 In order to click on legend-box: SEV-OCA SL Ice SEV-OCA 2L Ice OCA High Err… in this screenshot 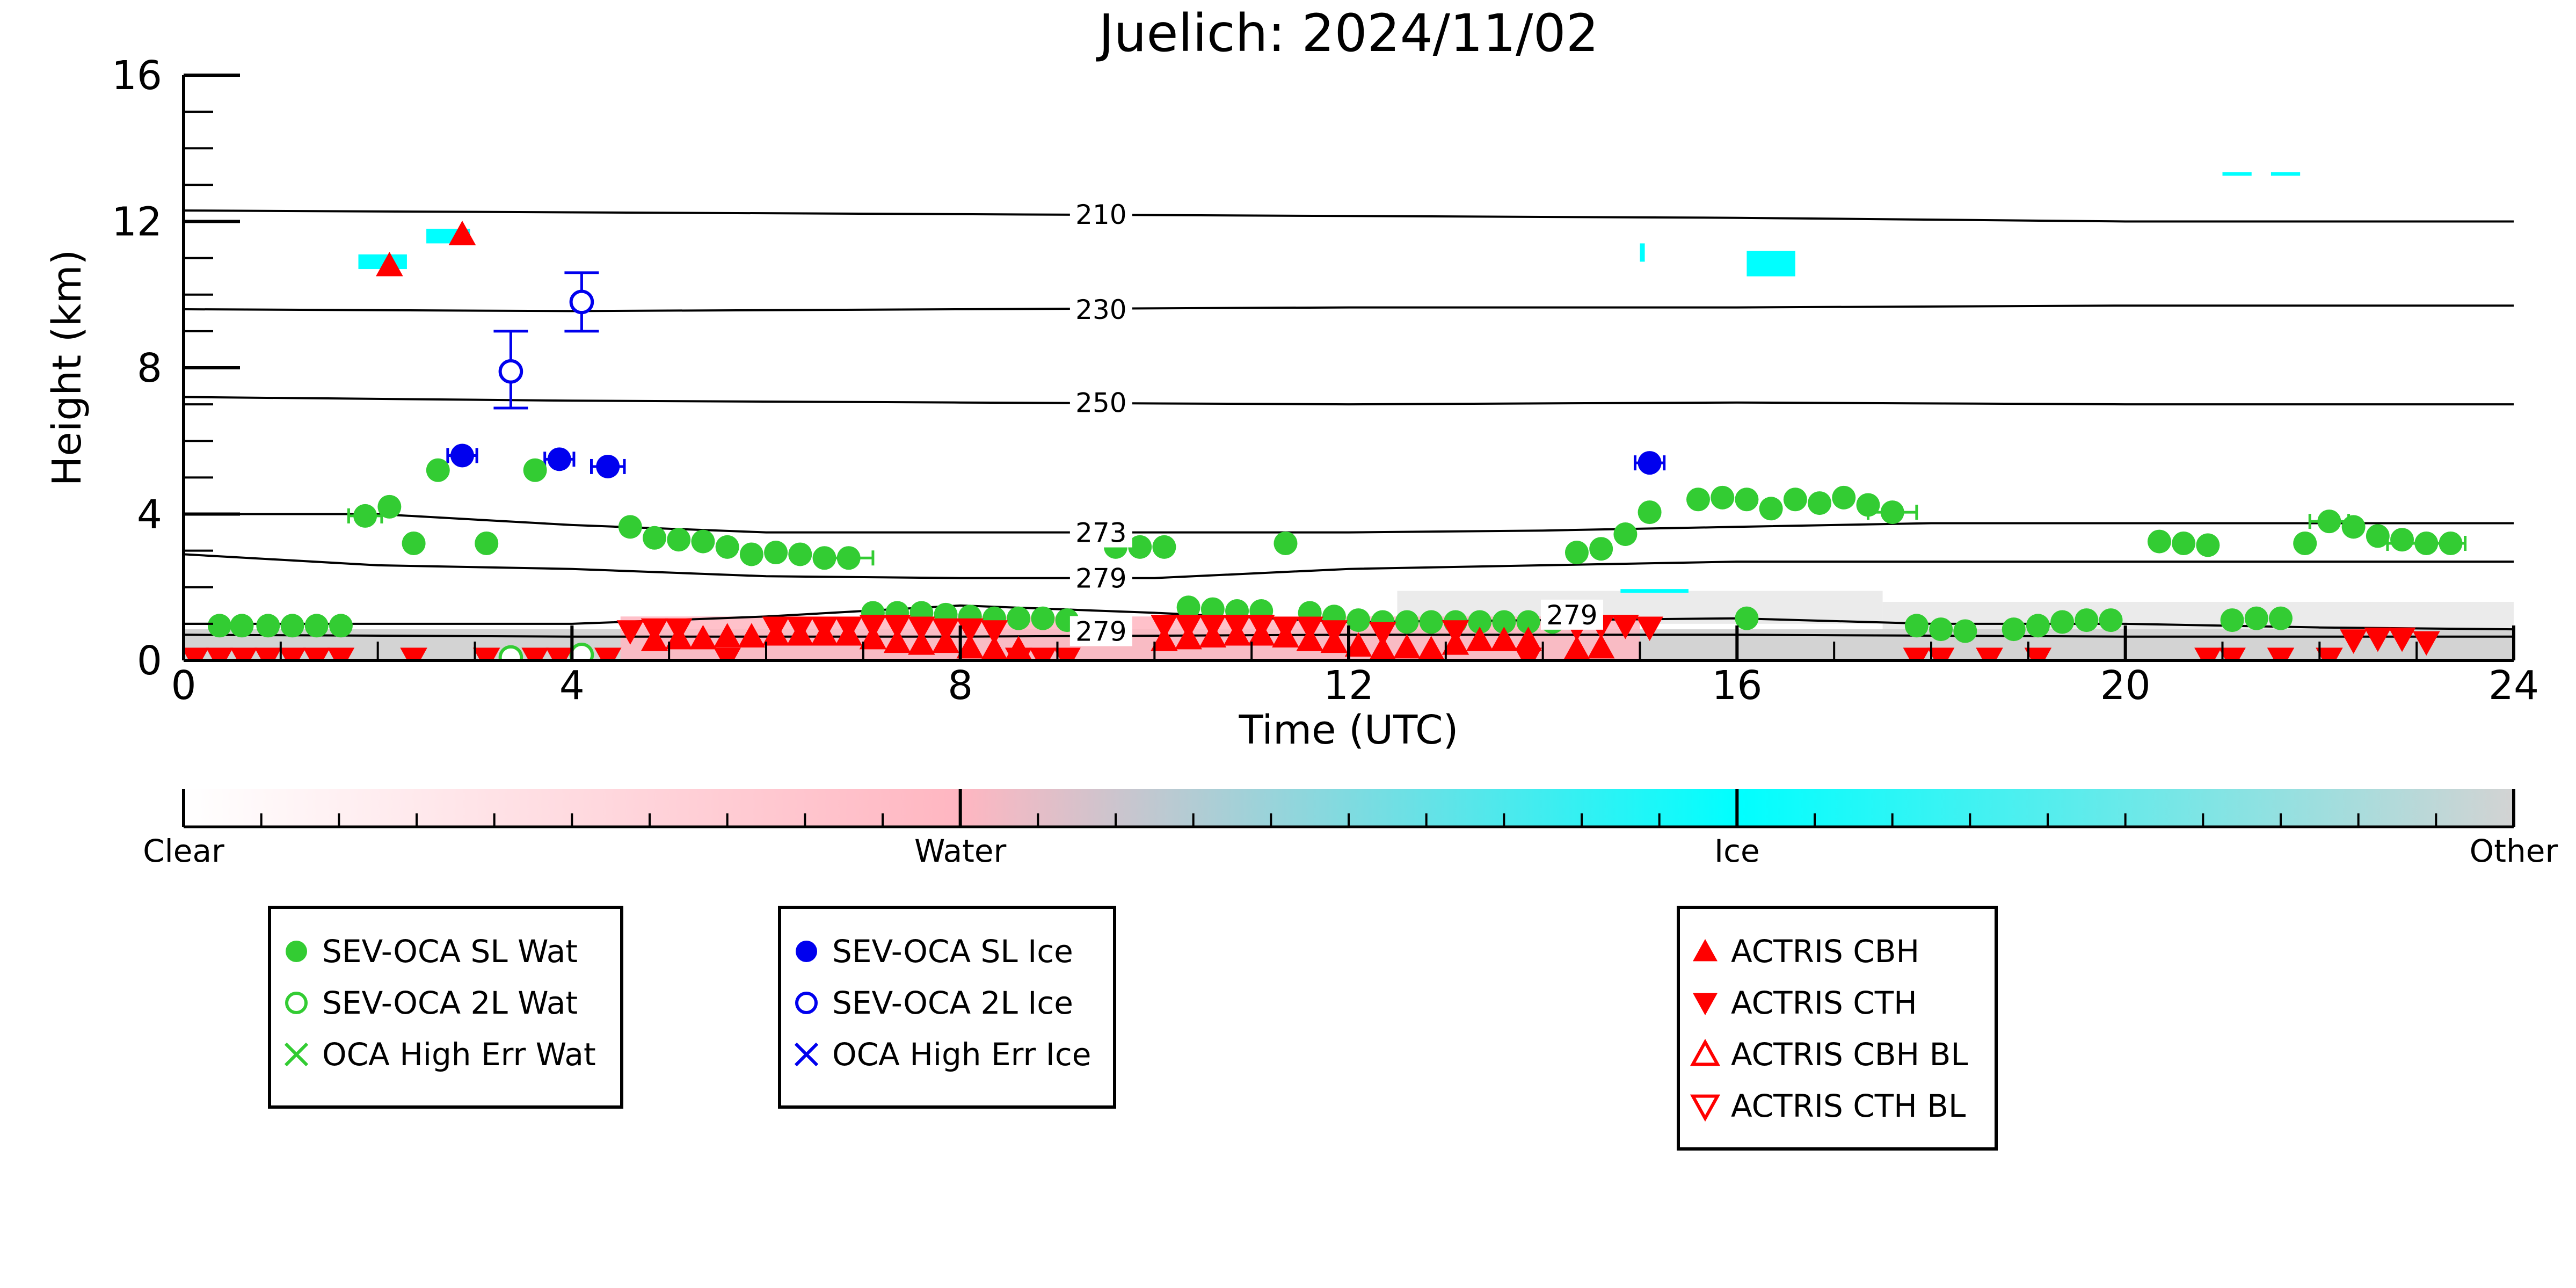, I will do `click(947, 1007)`.